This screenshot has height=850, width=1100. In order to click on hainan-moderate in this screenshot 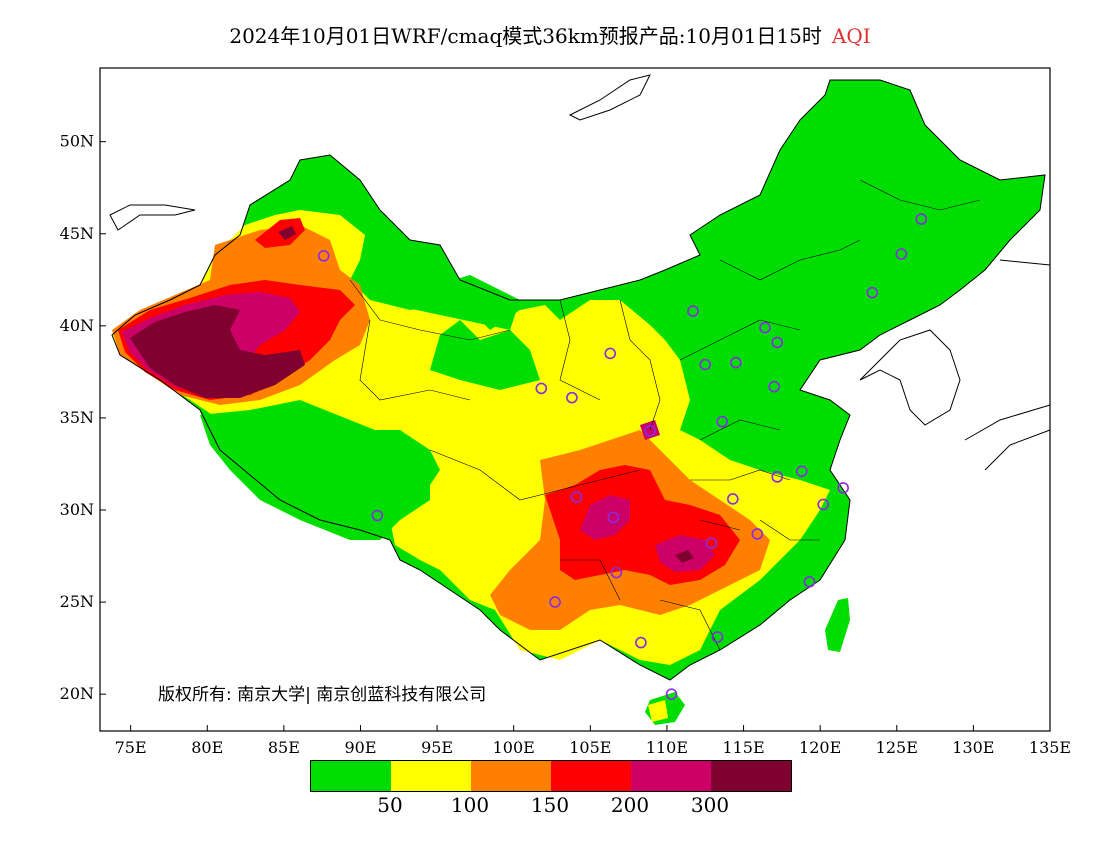, I will do `click(658, 711)`.